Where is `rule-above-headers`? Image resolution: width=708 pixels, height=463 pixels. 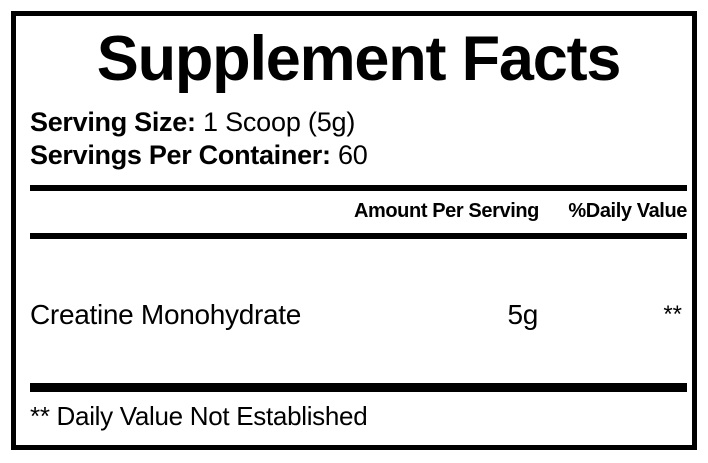 rule-above-headers is located at coordinates (358, 188).